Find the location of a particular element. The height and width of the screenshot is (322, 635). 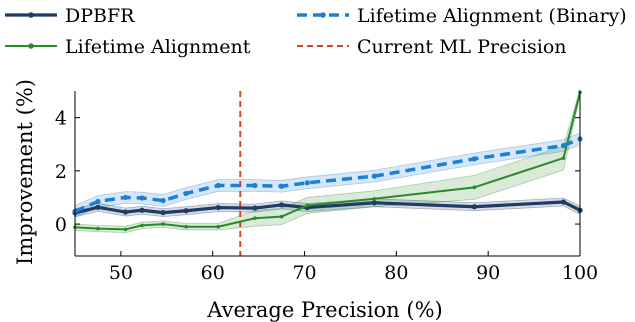

x-tick-label: 100 is located at coordinates (580, 273).